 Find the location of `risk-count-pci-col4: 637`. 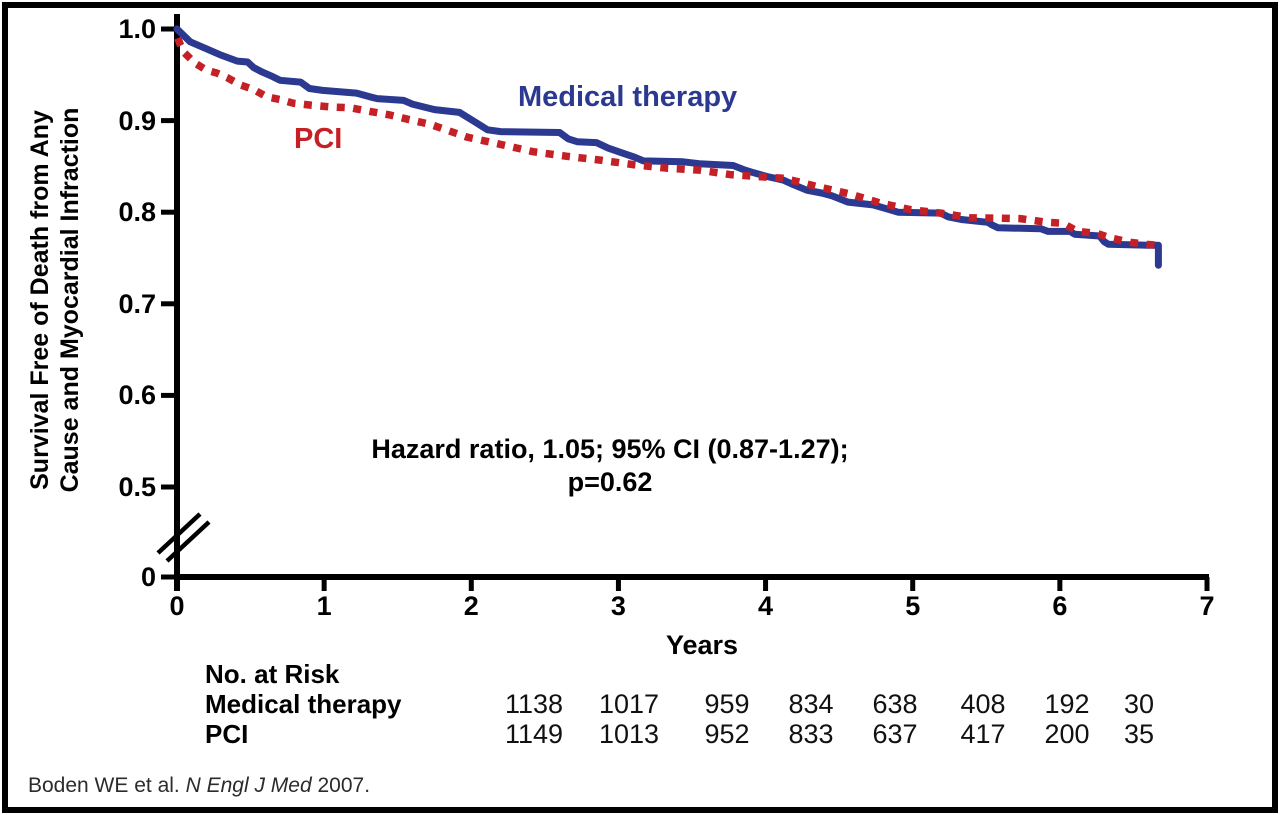

risk-count-pci-col4: 637 is located at coordinates (895, 734).